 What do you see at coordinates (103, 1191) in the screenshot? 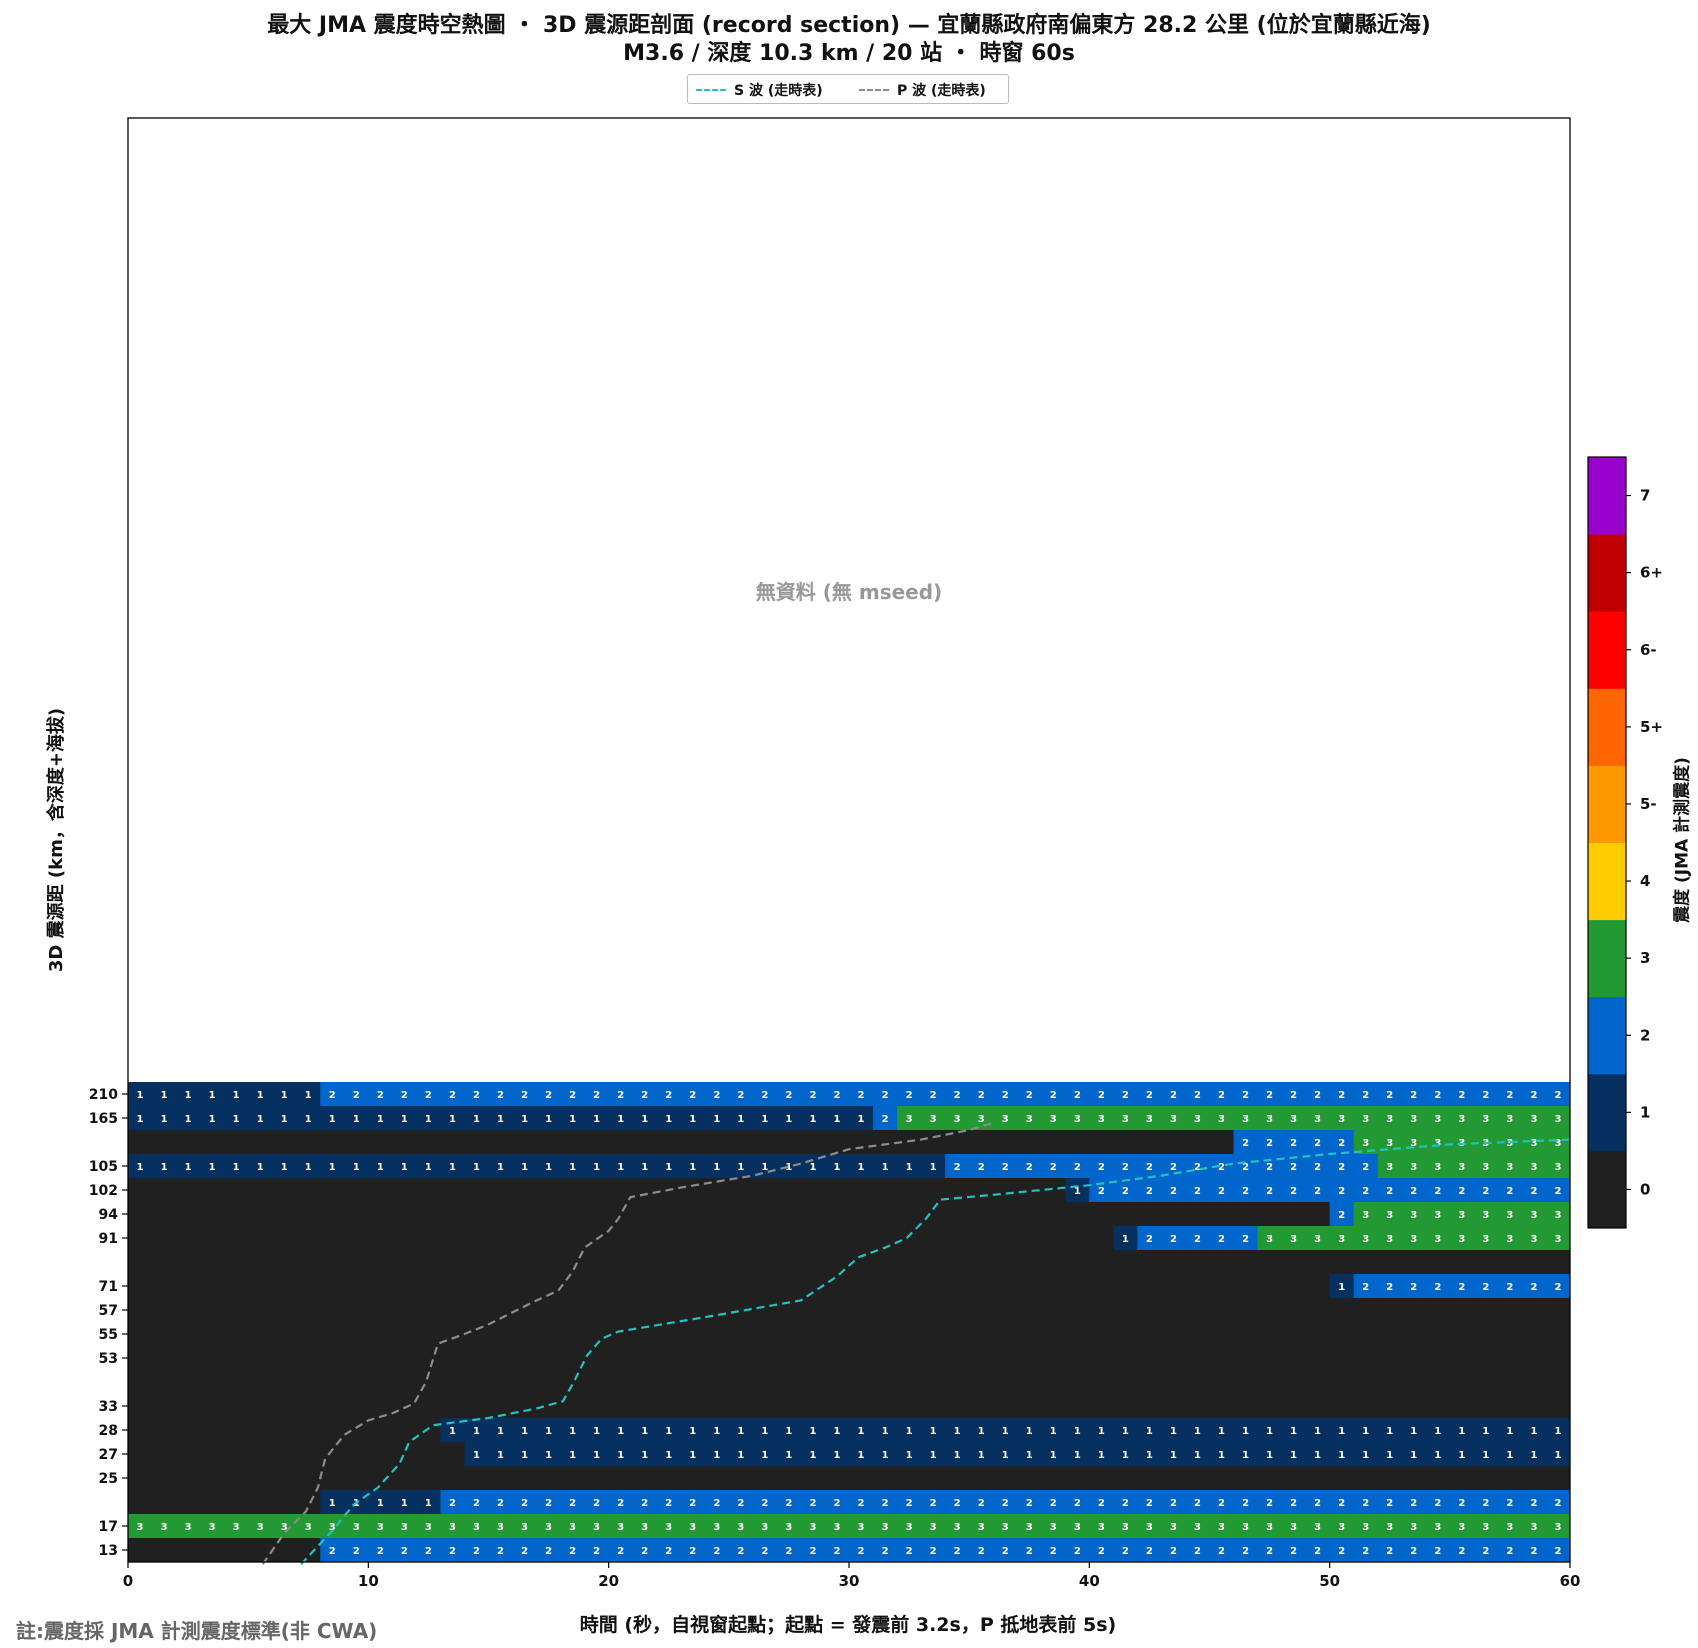
I see `y-tick-label: 102` at bounding box center [103, 1191].